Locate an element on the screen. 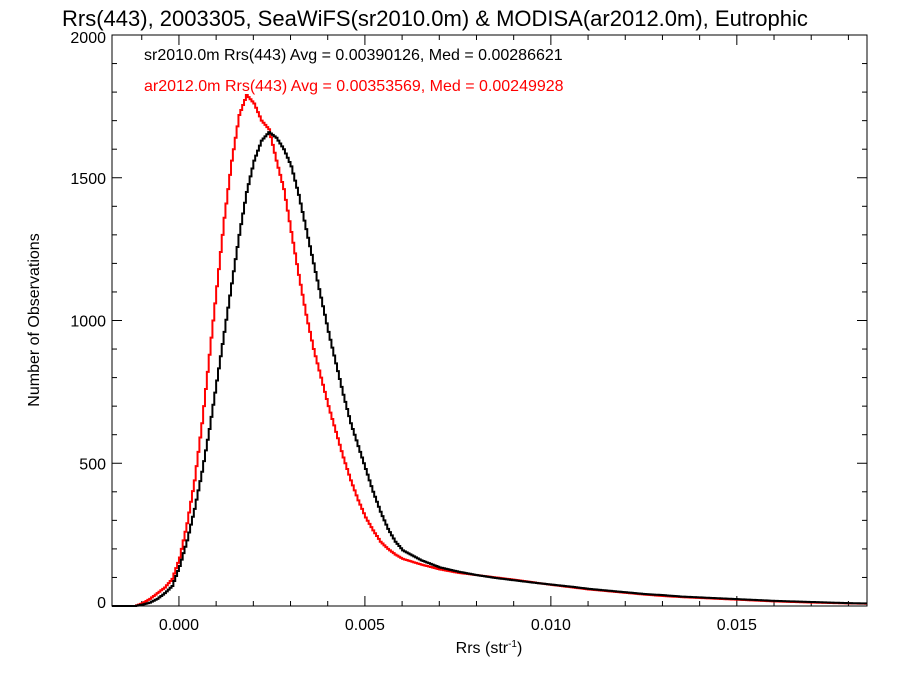 The image size is (900, 675). y-tick-label: 0 is located at coordinates (101, 603).